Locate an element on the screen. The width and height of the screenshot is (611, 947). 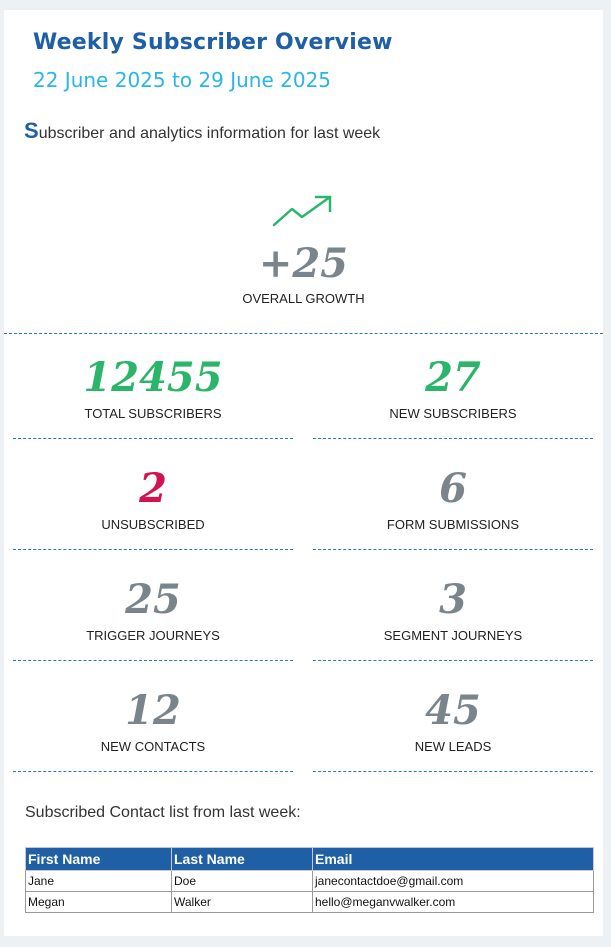
cell-first-name: Jane is located at coordinates (98, 881).